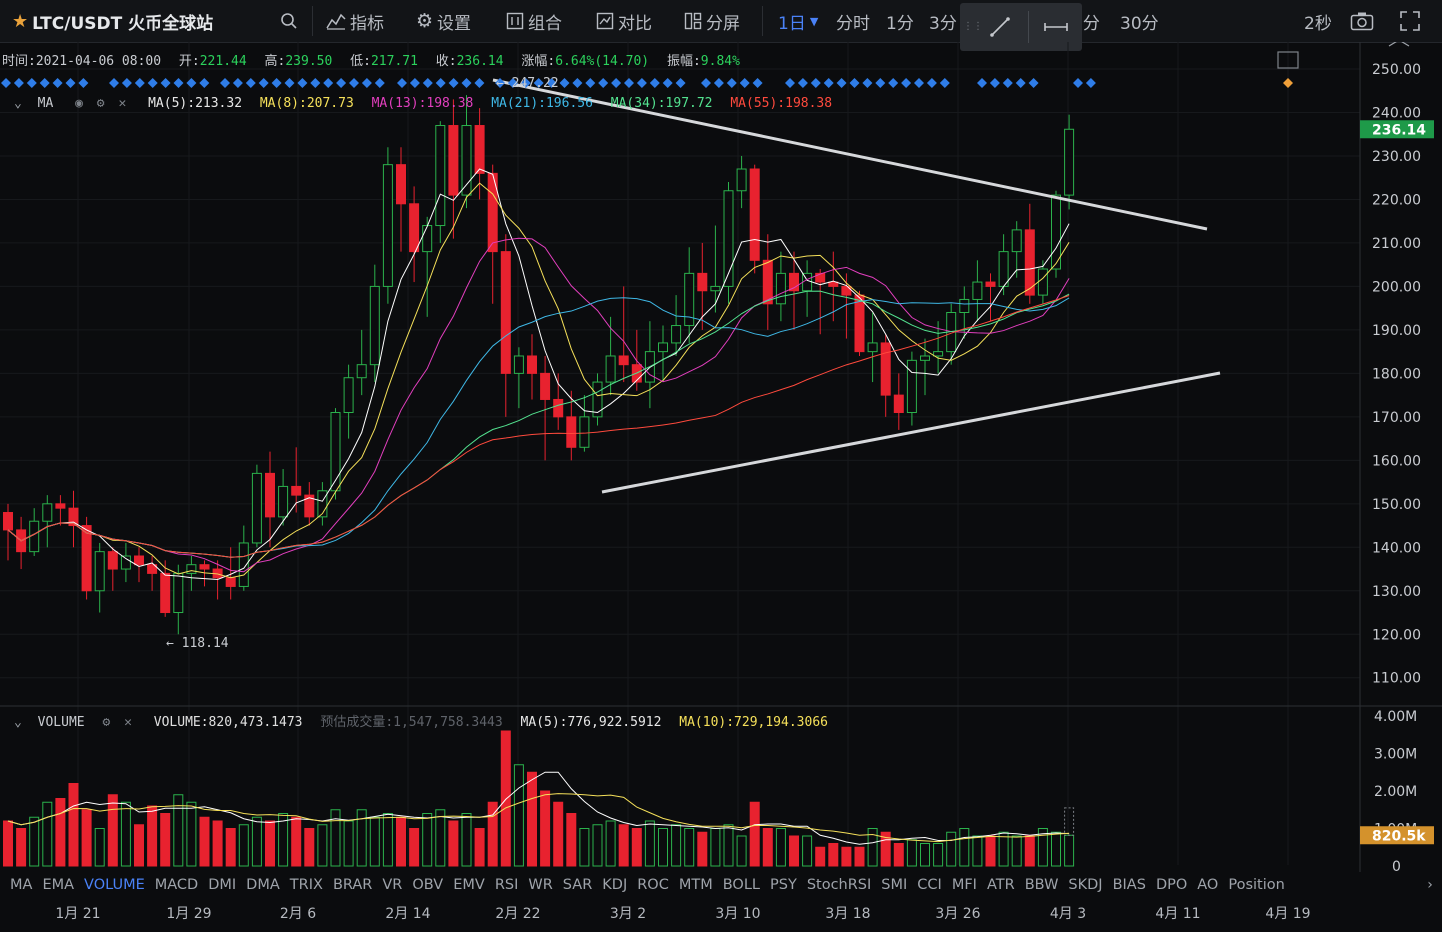  Describe the element at coordinates (1256, 885) in the screenshot. I see `indicator-tab-position: Position` at that location.